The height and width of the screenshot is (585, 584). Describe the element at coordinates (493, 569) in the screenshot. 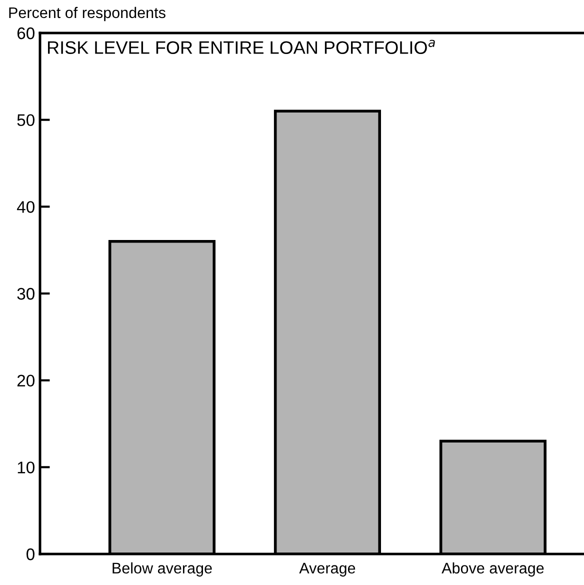

I see `x-tick-label: Above average` at that location.